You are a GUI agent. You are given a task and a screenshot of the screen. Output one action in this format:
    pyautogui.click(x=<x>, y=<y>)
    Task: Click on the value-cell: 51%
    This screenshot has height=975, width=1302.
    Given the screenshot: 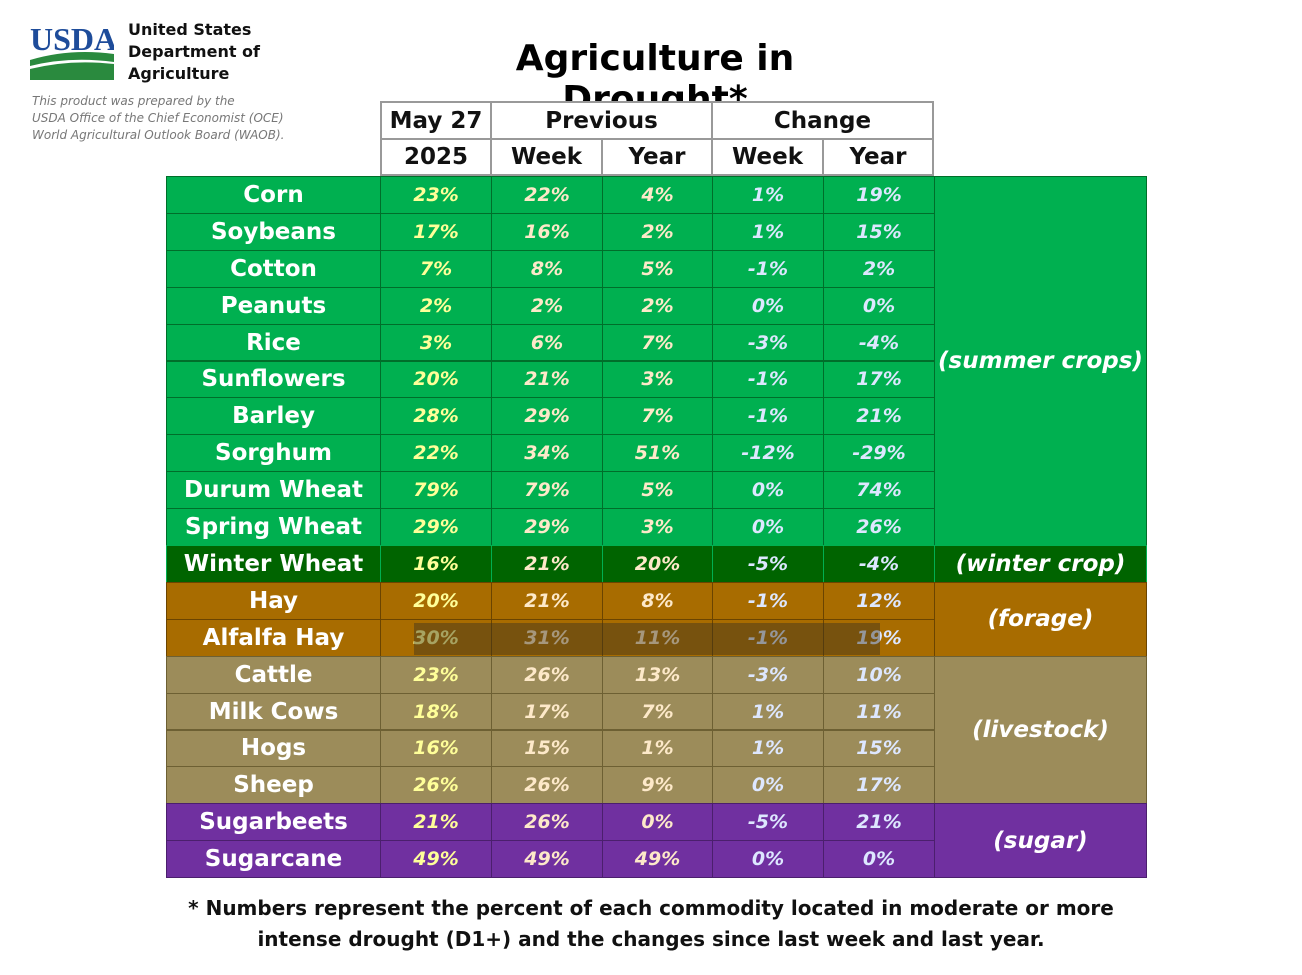 What is the action you would take?
    pyautogui.click(x=657, y=453)
    